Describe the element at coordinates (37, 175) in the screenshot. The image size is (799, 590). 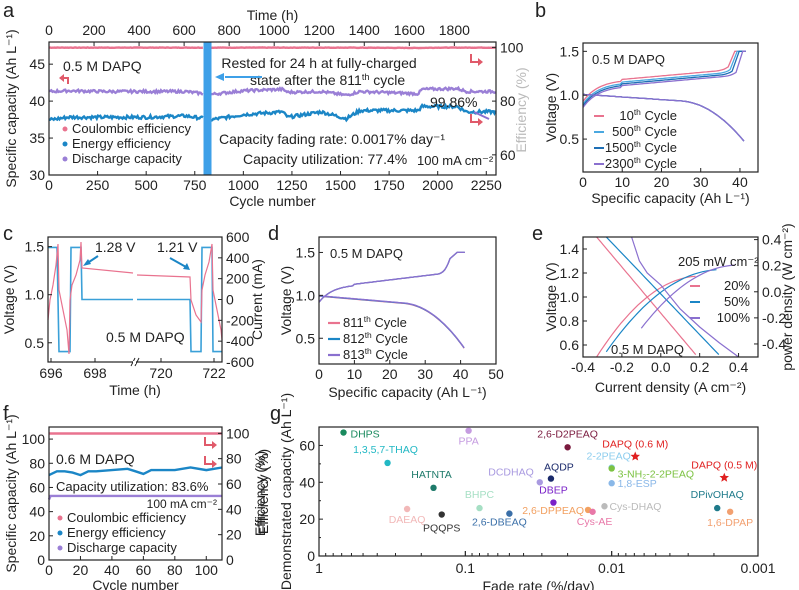
I see `a-y-tick-label: 30` at that location.